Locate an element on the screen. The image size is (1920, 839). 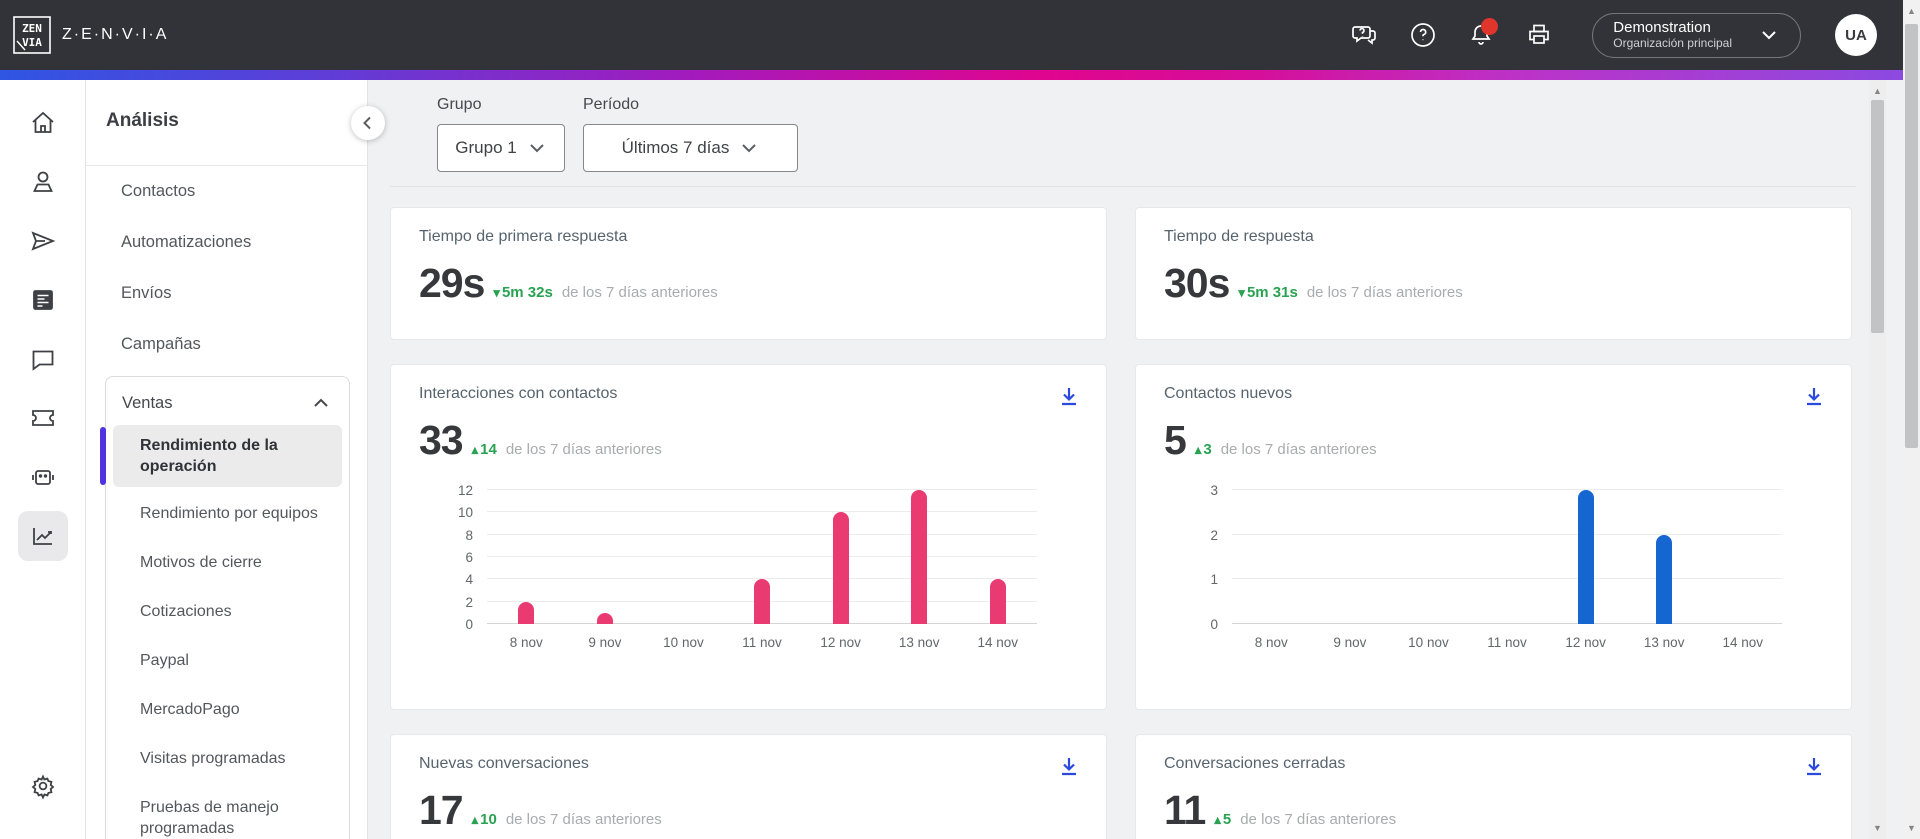
sidebar-item-rendimiento-operacion: Rendimiento de la operación is located at coordinates (221, 456).